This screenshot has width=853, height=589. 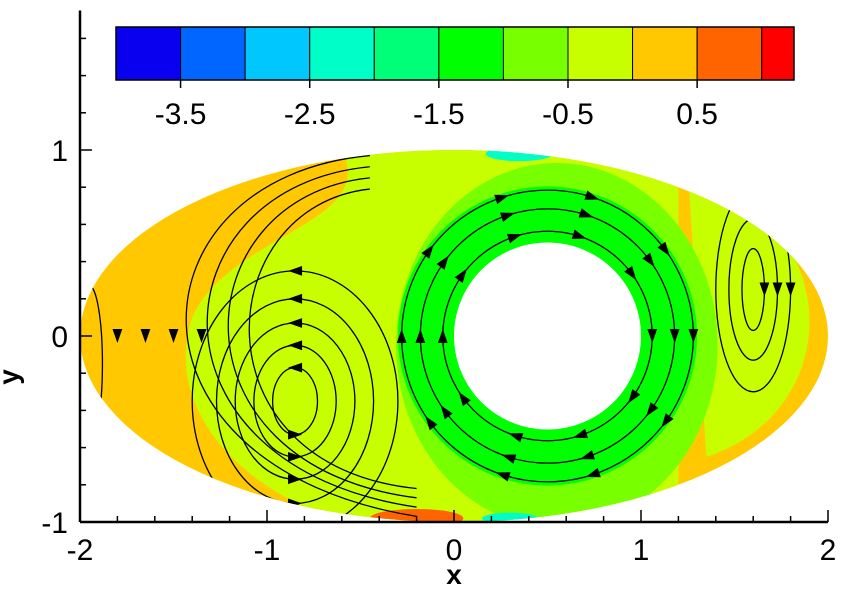 I want to click on colorbar: -3.5 -2.5 -1.5 -0.5 0.5, so click(x=455, y=78).